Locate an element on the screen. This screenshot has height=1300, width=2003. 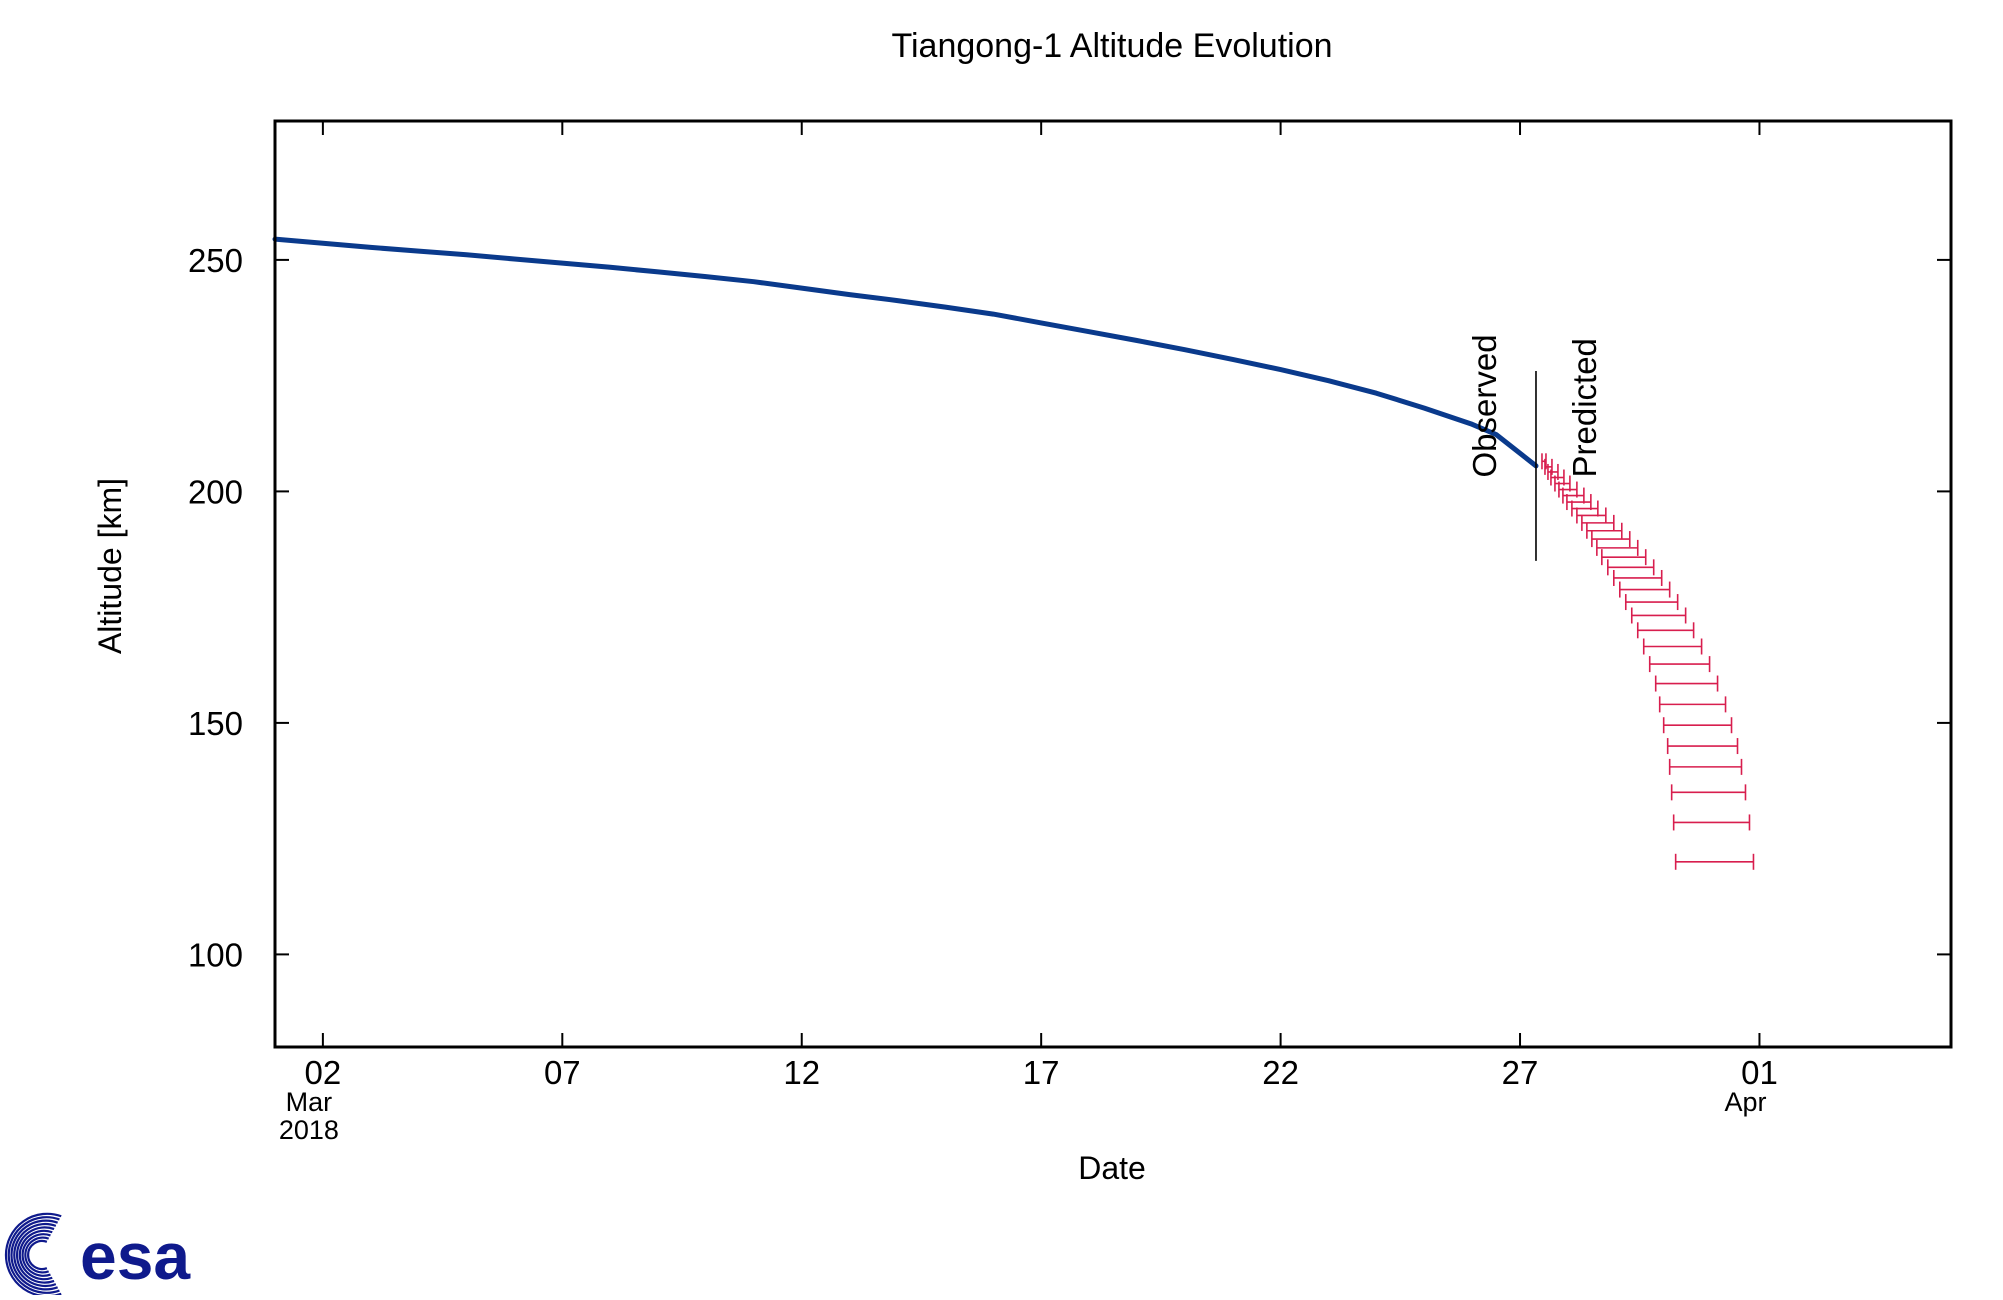
logo-text: esa is located at coordinates (135, 1256).